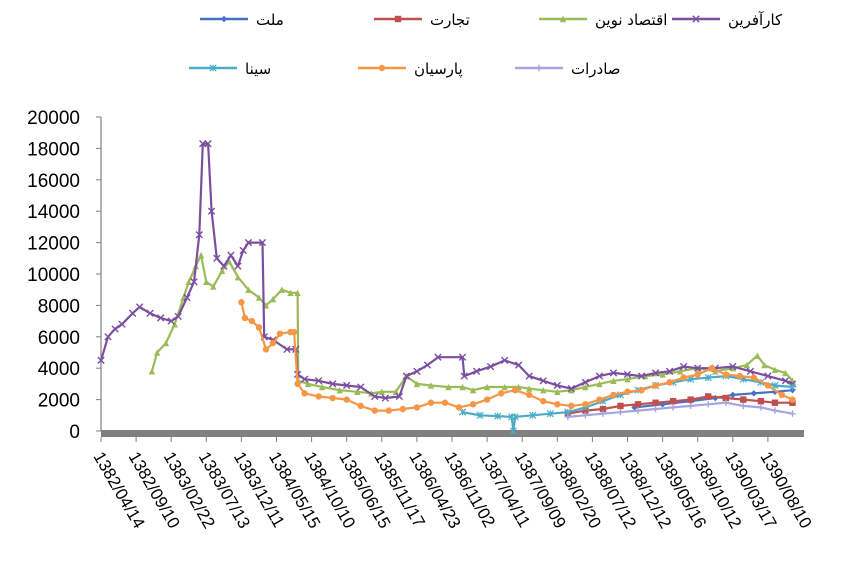  I want to click on y-tick-label: 8000, so click(59, 306).